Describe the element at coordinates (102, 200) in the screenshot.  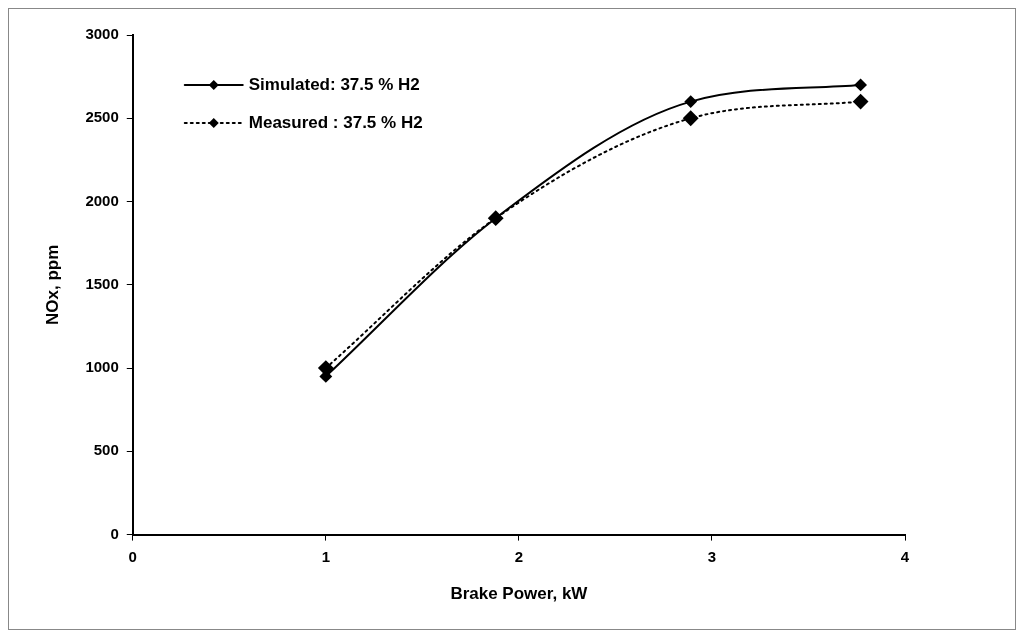
I see `y-tick-label: 2000` at that location.